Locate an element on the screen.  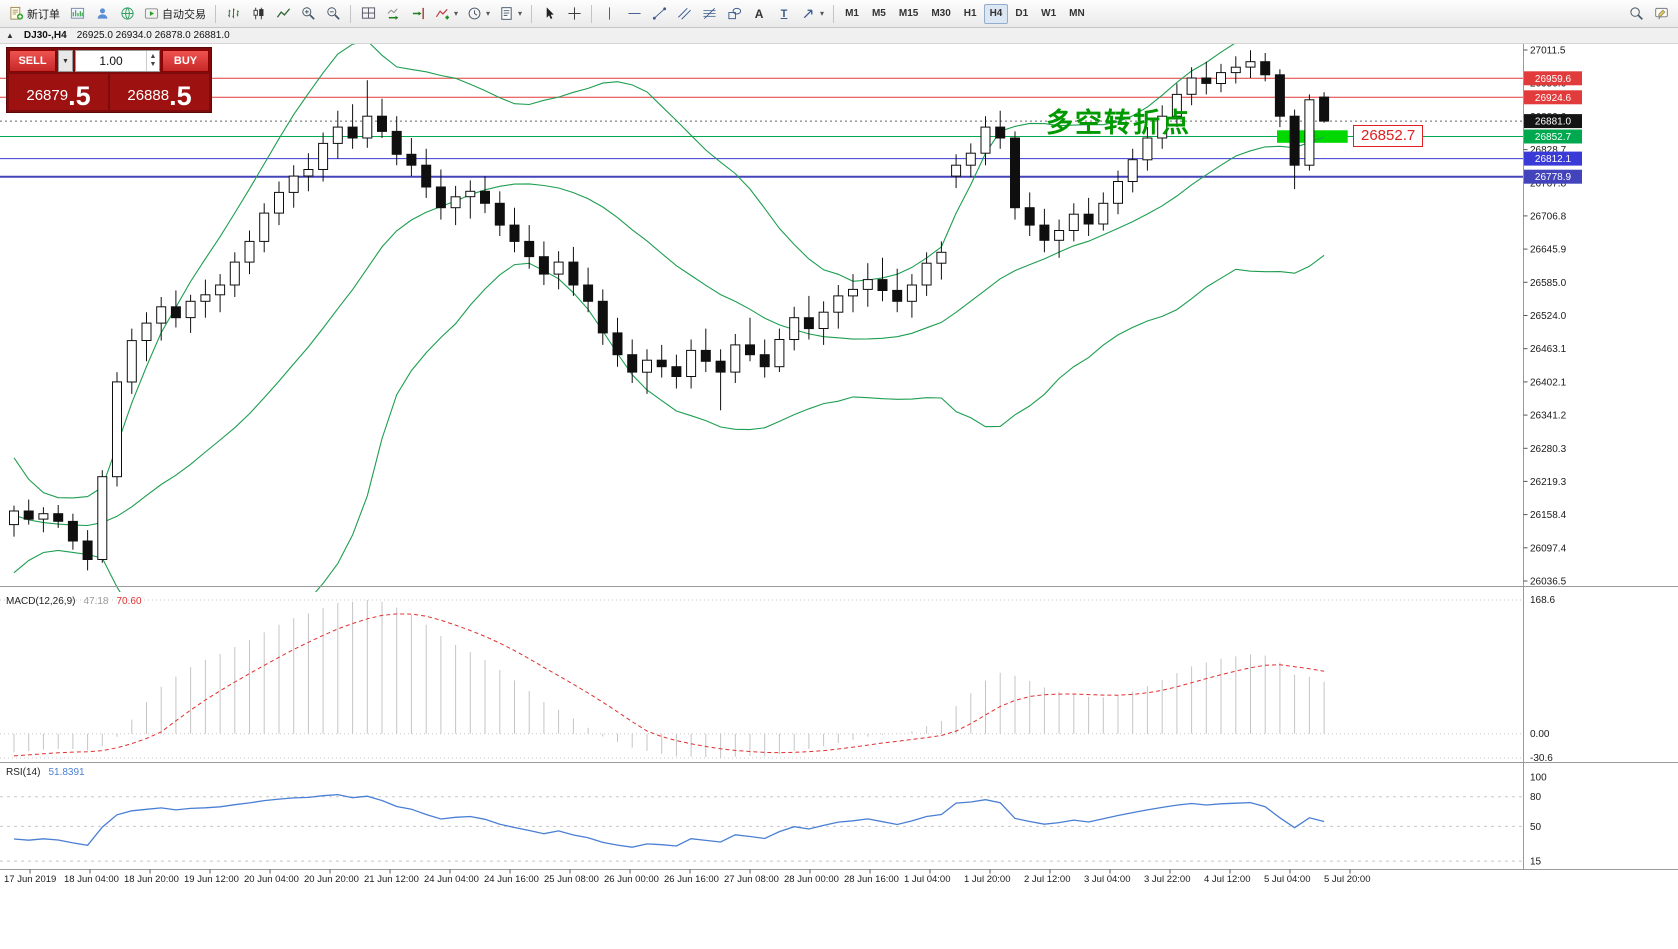
sell-price-display: 26879.5 is located at coordinates (58, 92).